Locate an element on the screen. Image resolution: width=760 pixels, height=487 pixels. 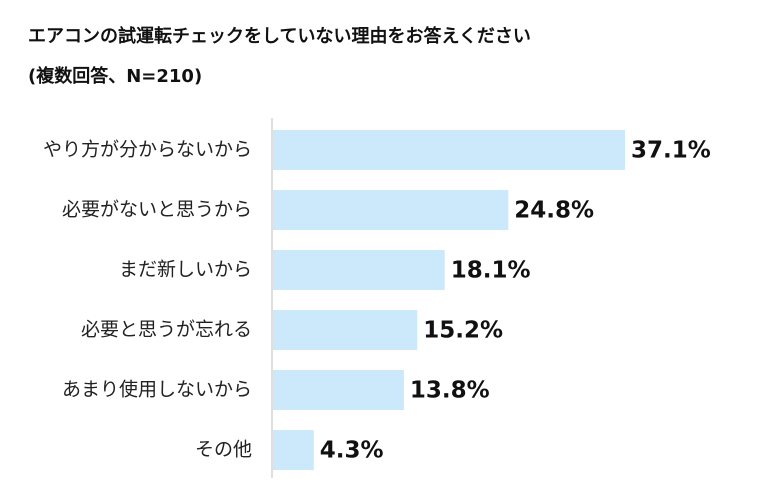
data-label: 18.1% is located at coordinates (491, 271).